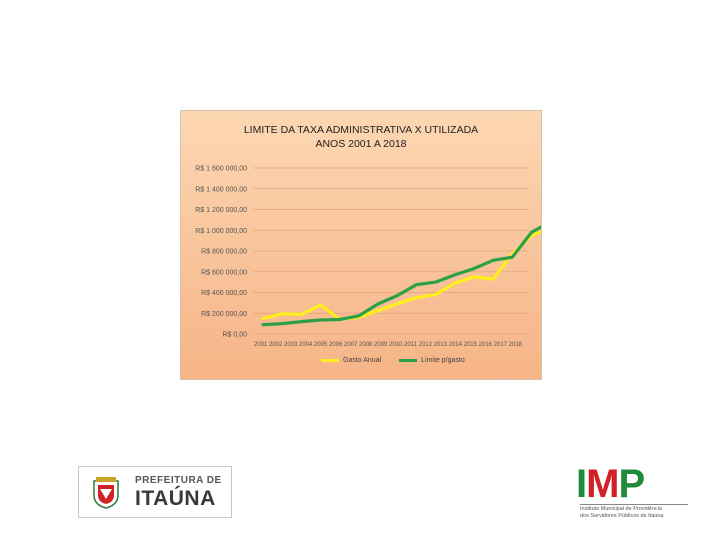 This screenshot has height=540, width=720. I want to click on data-point-s0-2004, so click(320, 305).